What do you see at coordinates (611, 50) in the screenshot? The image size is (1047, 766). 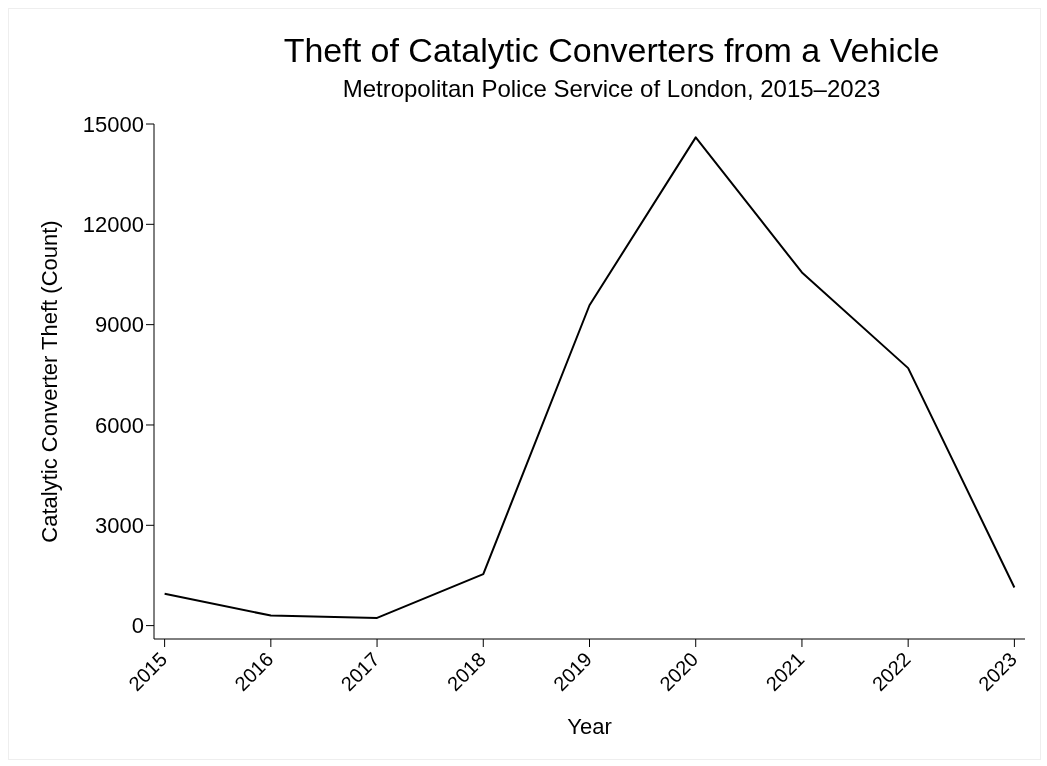 I see `chart-title: Theft of Catalytic Converters from a Vehicle` at bounding box center [611, 50].